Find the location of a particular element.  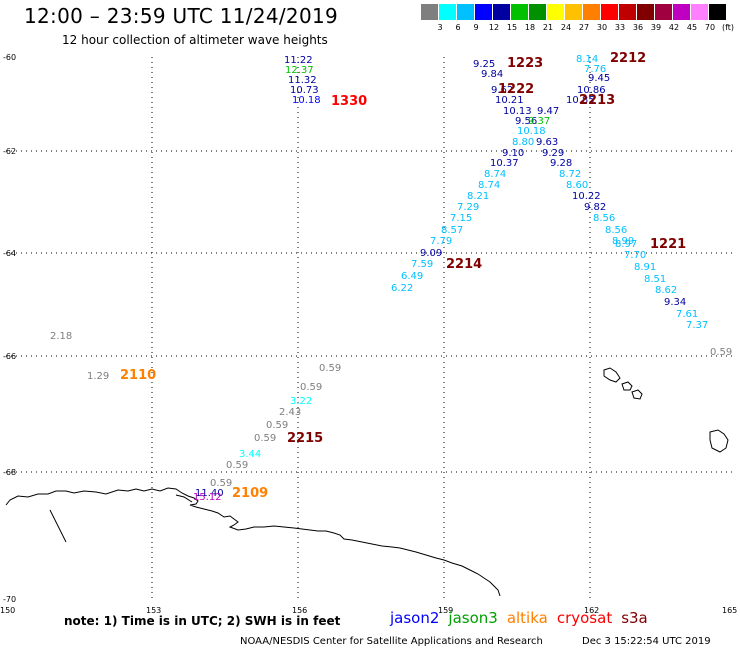

wave-height-value: 10.73 is located at coordinates (304, 90).